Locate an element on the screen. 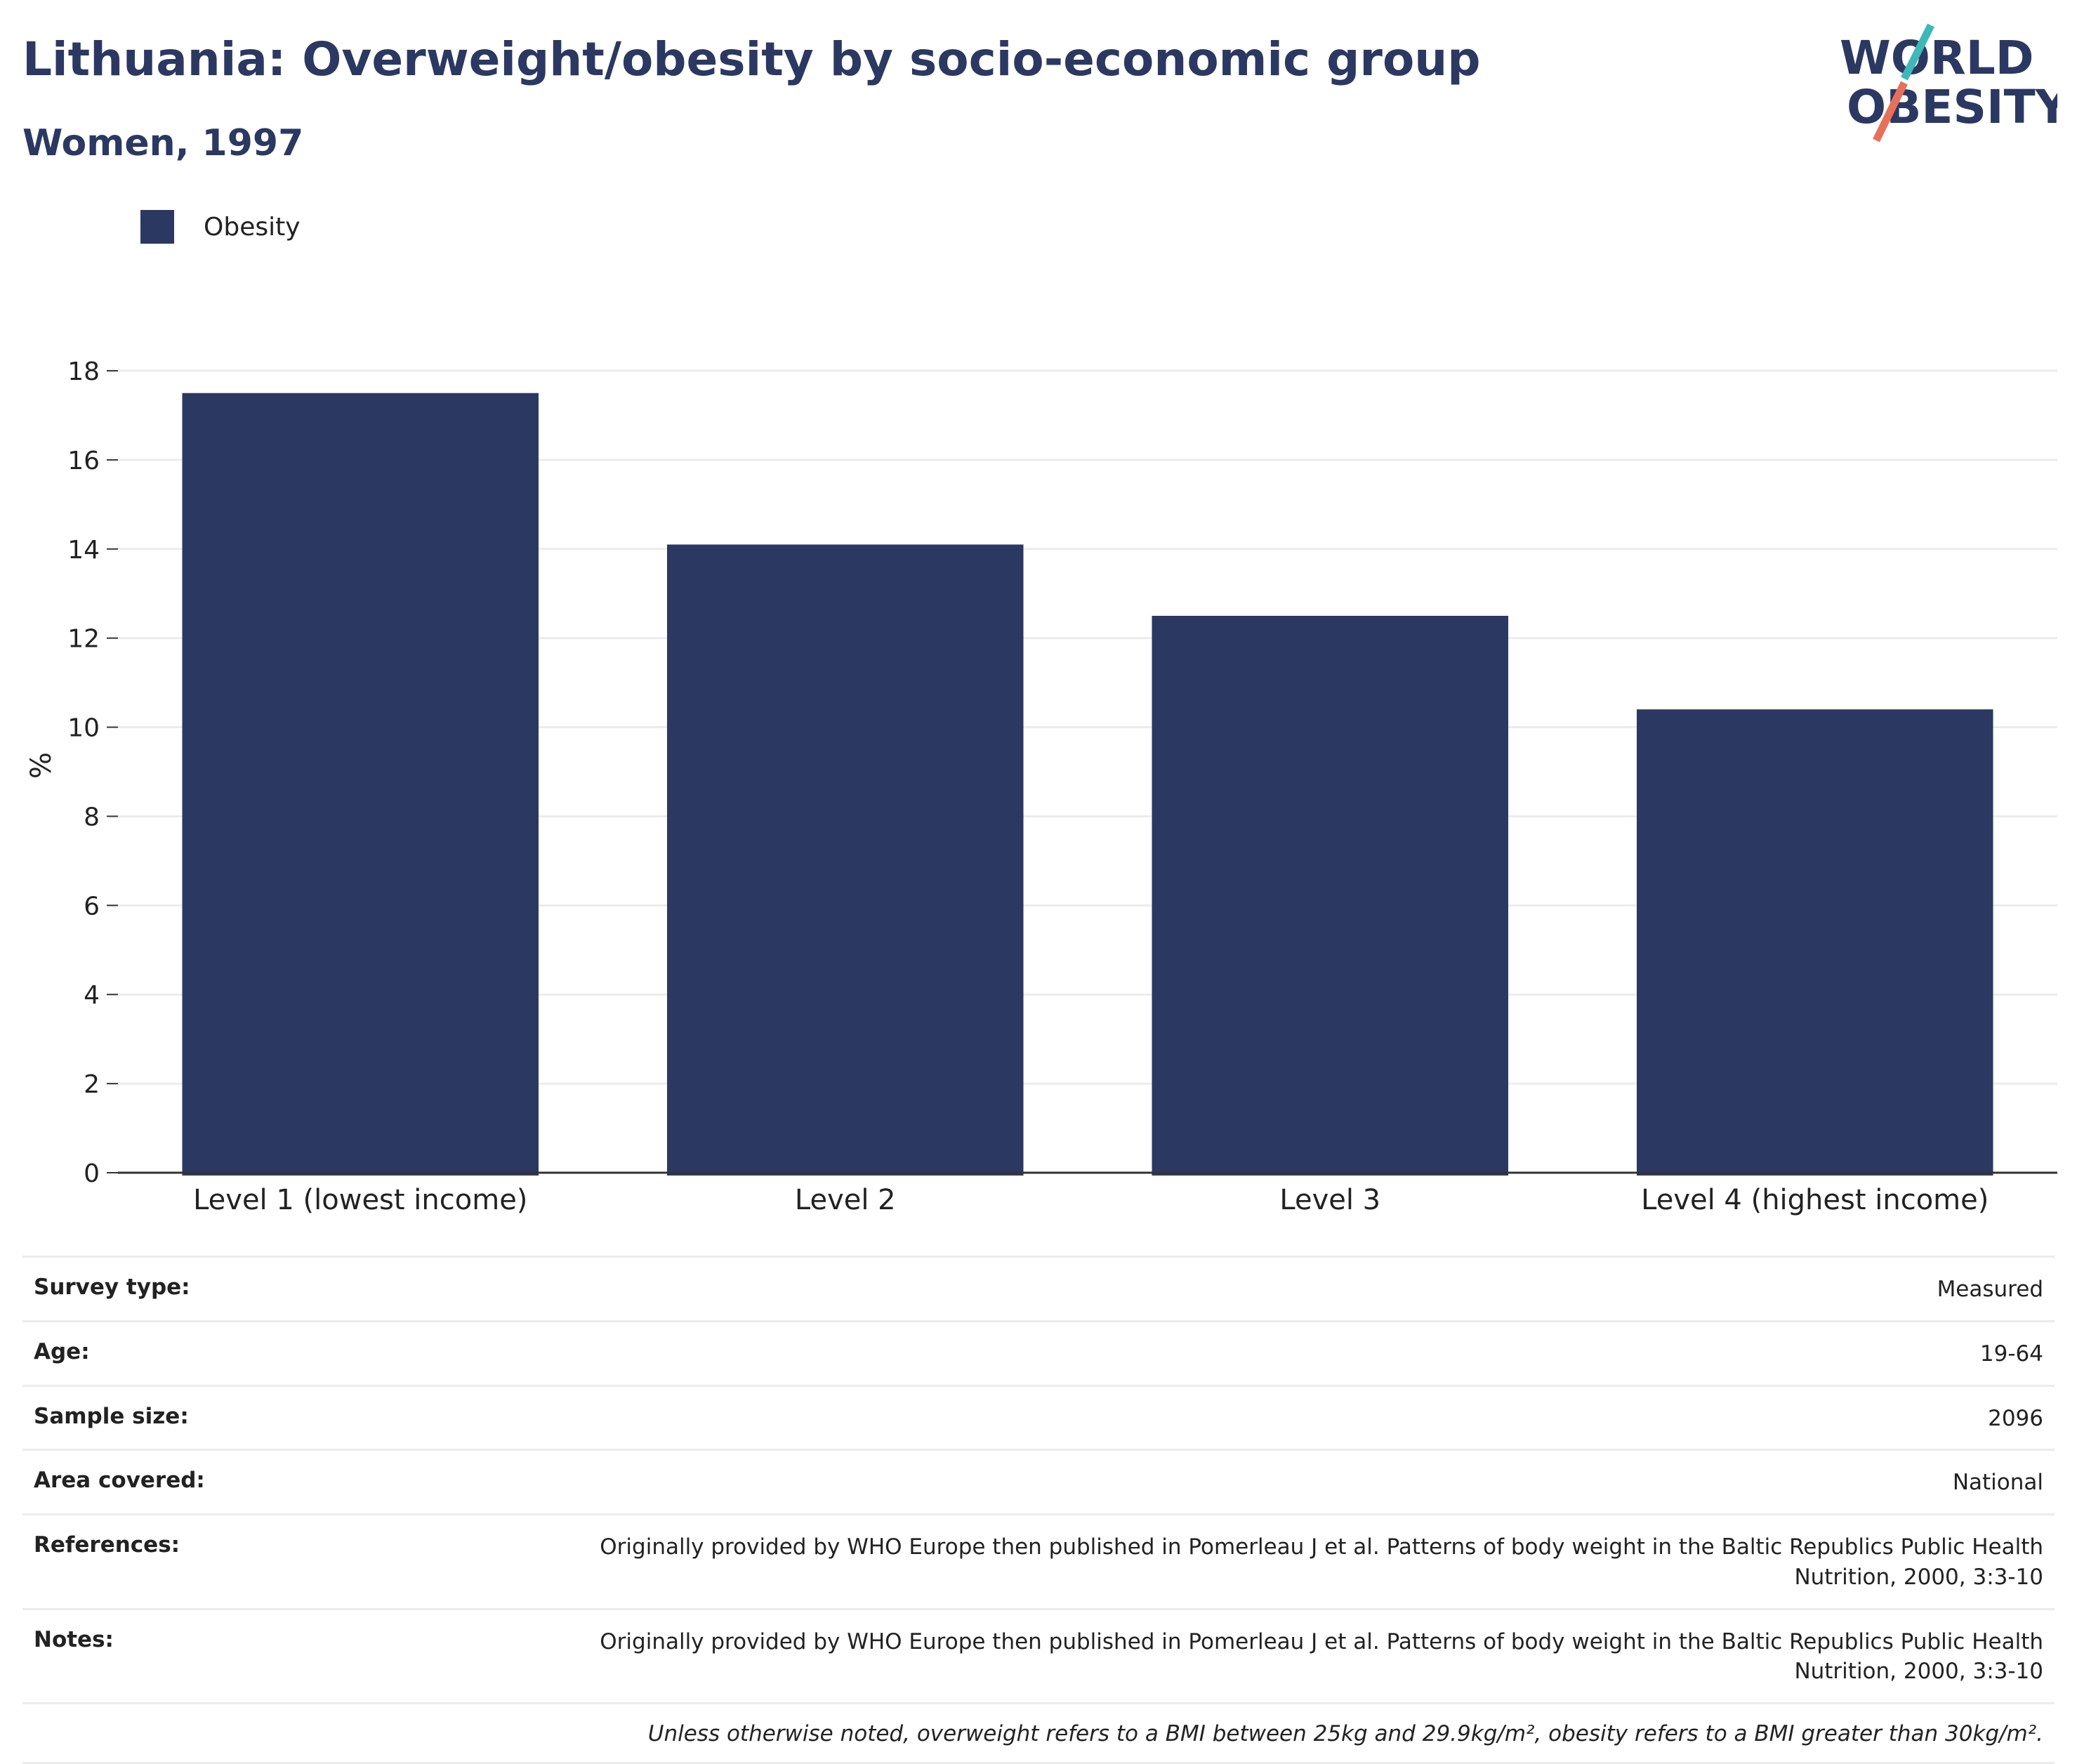  info-row-area-covered: Area covered: National is located at coordinates (1038, 1481).